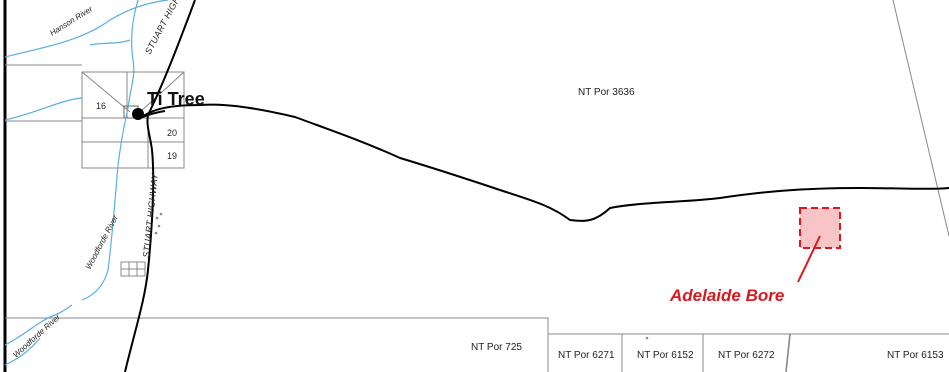 The width and height of the screenshot is (949, 372). Describe the element at coordinates (176, 99) in the screenshot. I see `town-label: Ti Tree` at that location.